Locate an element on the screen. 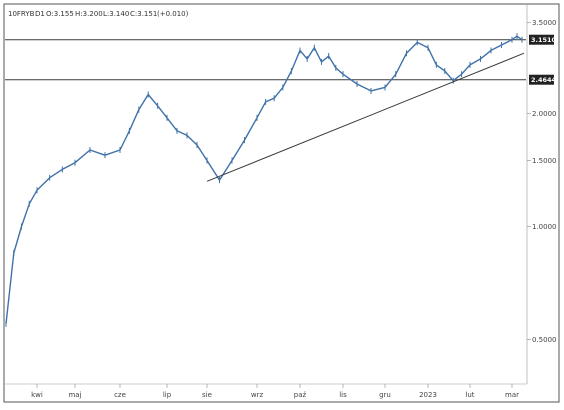 The height and width of the screenshot is (410, 564). y-tick-label: 0.5000 is located at coordinates (544, 340).